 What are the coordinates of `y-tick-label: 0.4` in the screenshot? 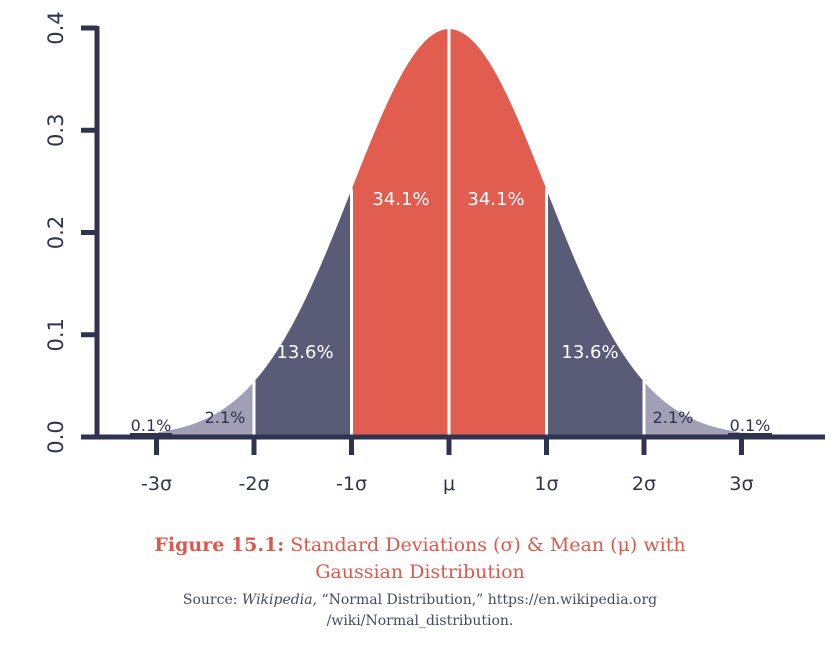 It's located at (56, 27).